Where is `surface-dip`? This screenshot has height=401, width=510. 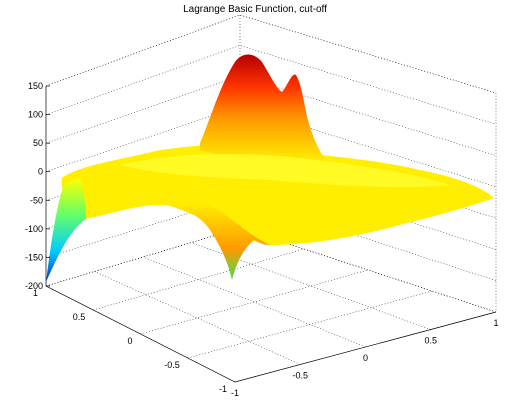
surface-dip is located at coordinates (220, 241).